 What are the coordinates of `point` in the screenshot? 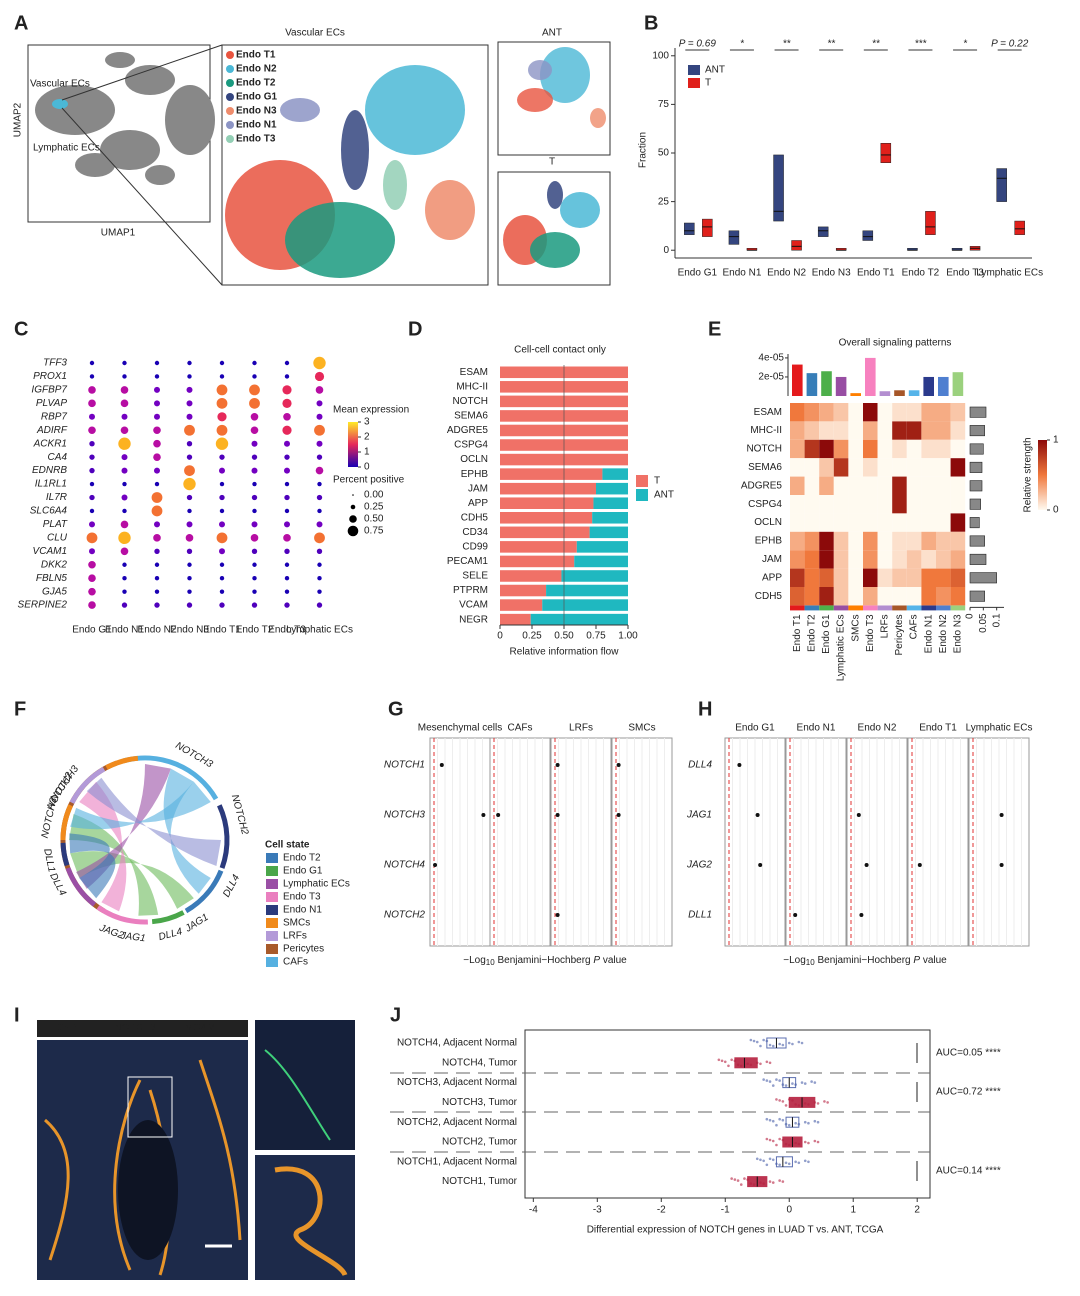 It's located at (557, 815).